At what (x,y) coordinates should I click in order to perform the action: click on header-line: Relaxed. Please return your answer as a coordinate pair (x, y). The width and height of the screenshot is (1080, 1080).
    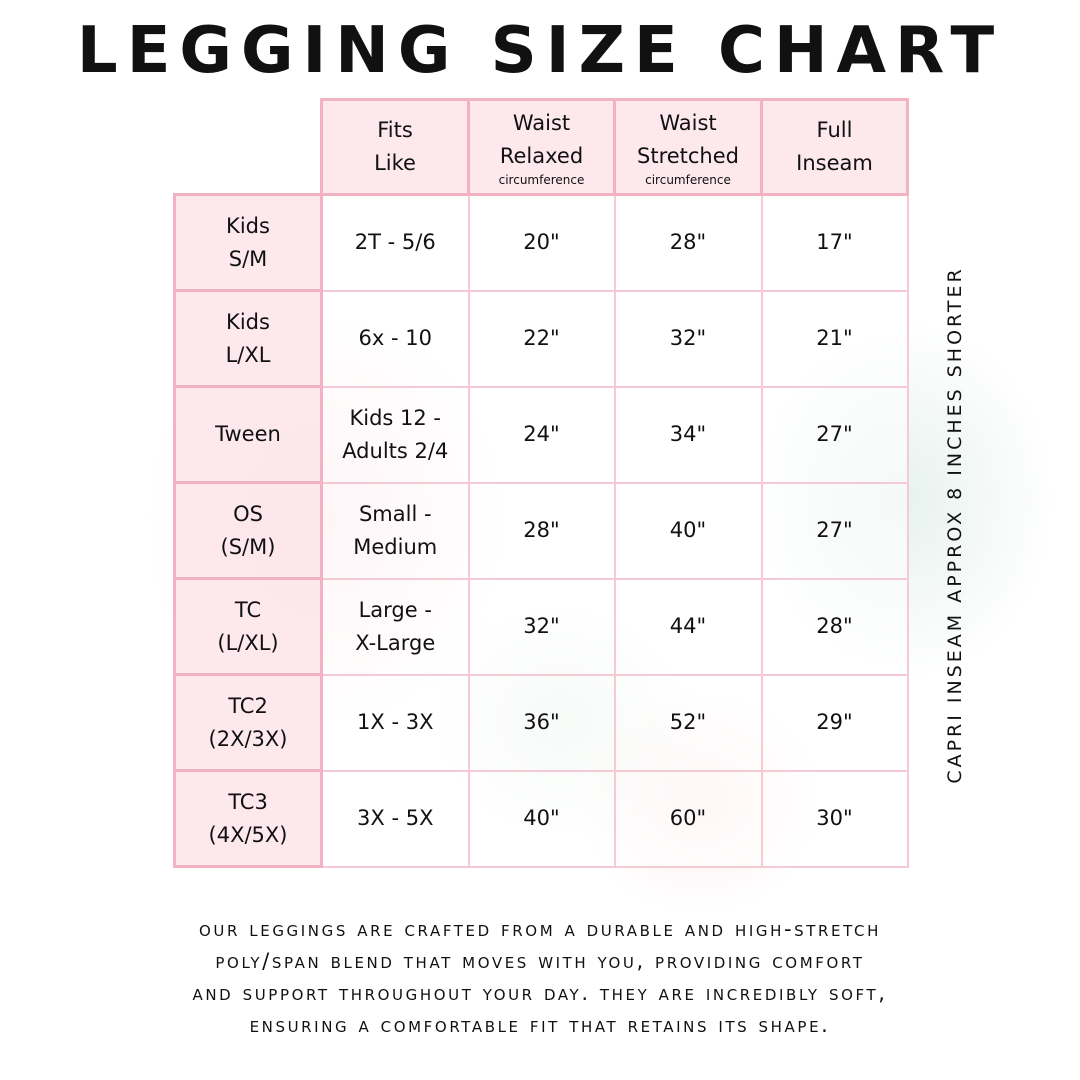
    Looking at the image, I should click on (541, 156).